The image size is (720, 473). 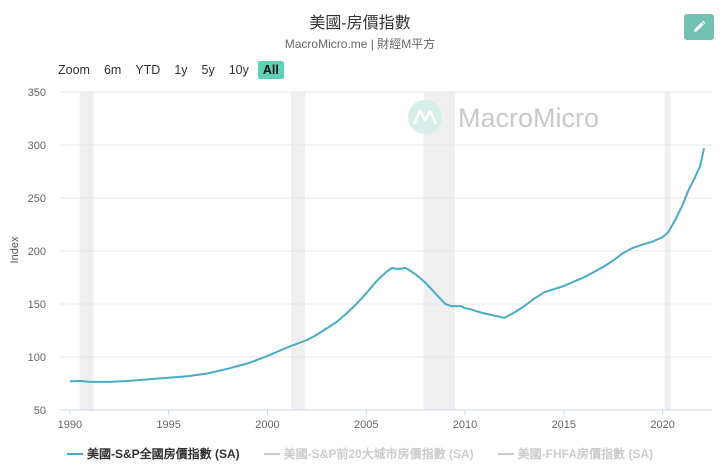 I want to click on y-tick-label-50: 50, so click(x=40, y=411).